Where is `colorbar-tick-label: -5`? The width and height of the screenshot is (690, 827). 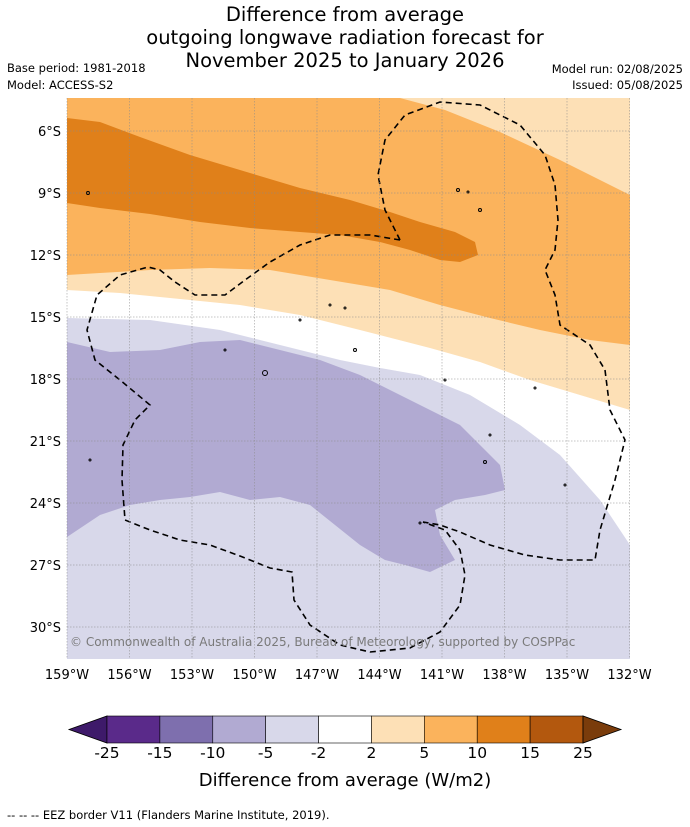 colorbar-tick-label: -5 is located at coordinates (265, 753).